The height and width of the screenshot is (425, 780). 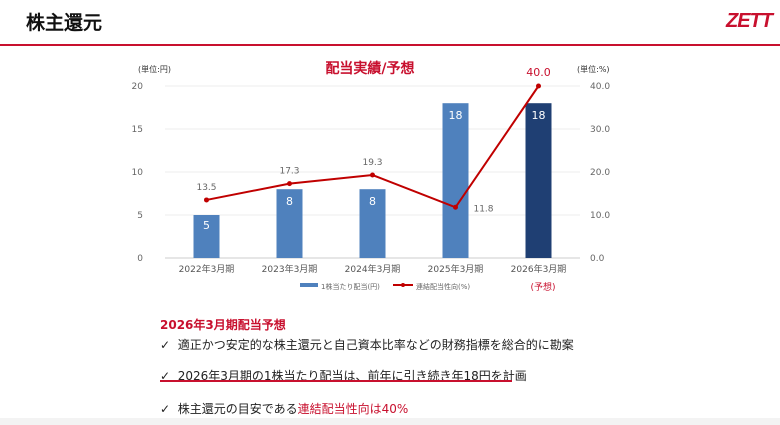 What do you see at coordinates (206, 188) in the screenshot?
I see `line-value-label: 13.5` at bounding box center [206, 188].